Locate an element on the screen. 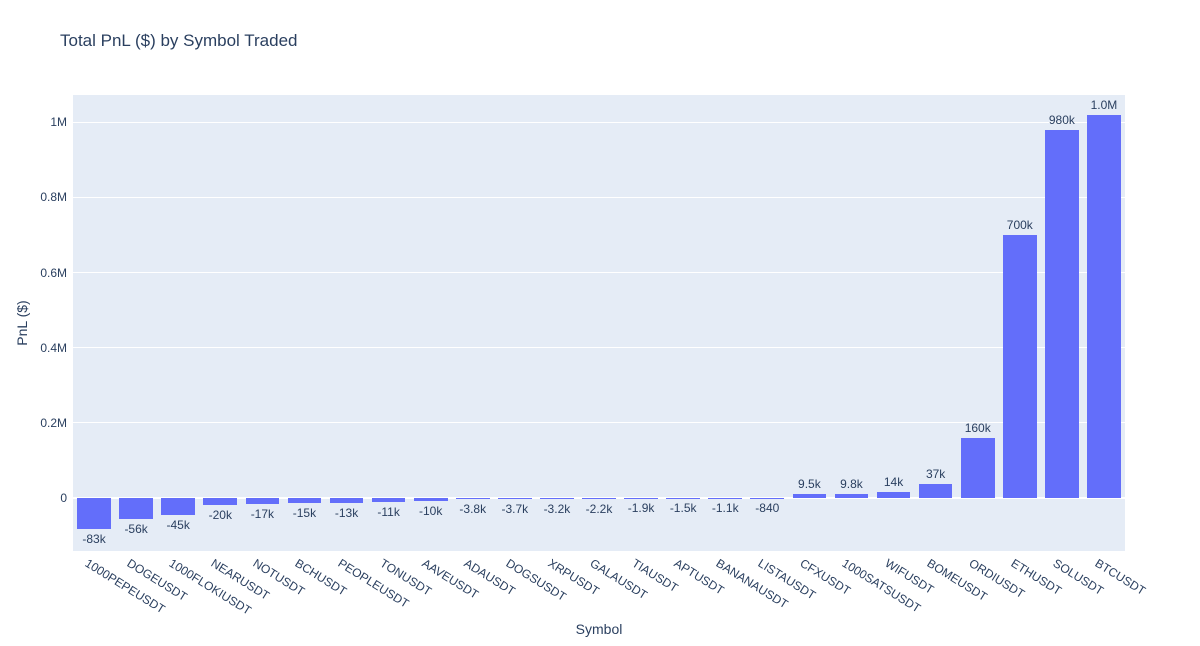 This screenshot has width=1200, height=646. x-axis-title: Symbol is located at coordinates (599, 629).